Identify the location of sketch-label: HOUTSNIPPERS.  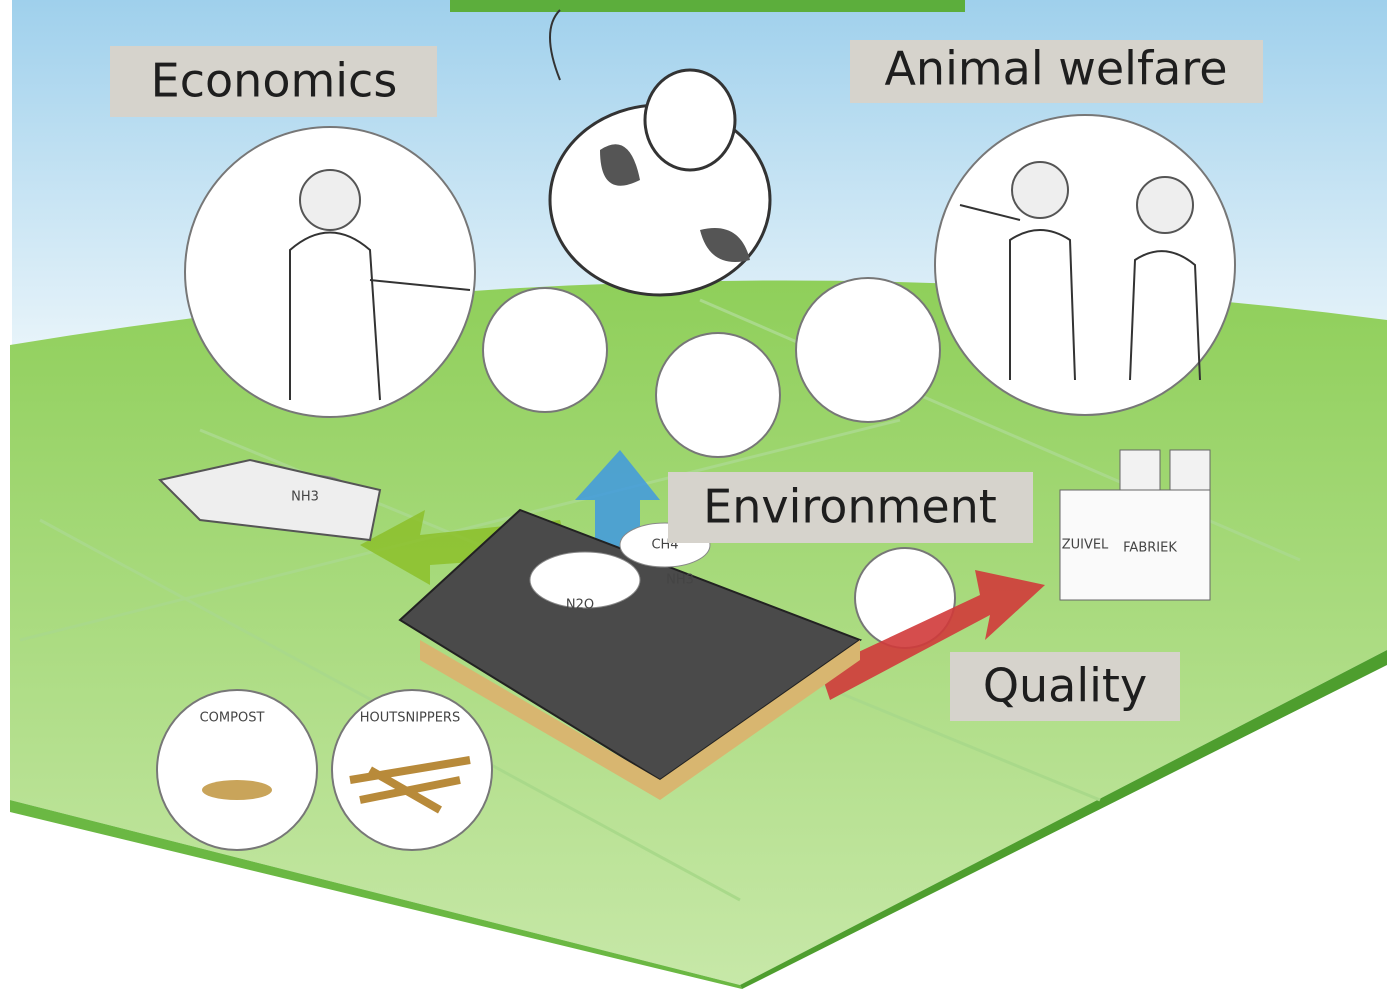
(410, 718).